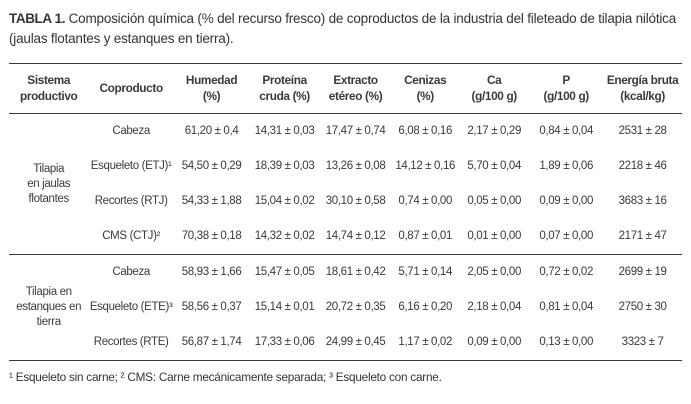 This screenshot has width=691, height=404. I want to click on value-cell: 17,33 ± 0,06, so click(284, 342).